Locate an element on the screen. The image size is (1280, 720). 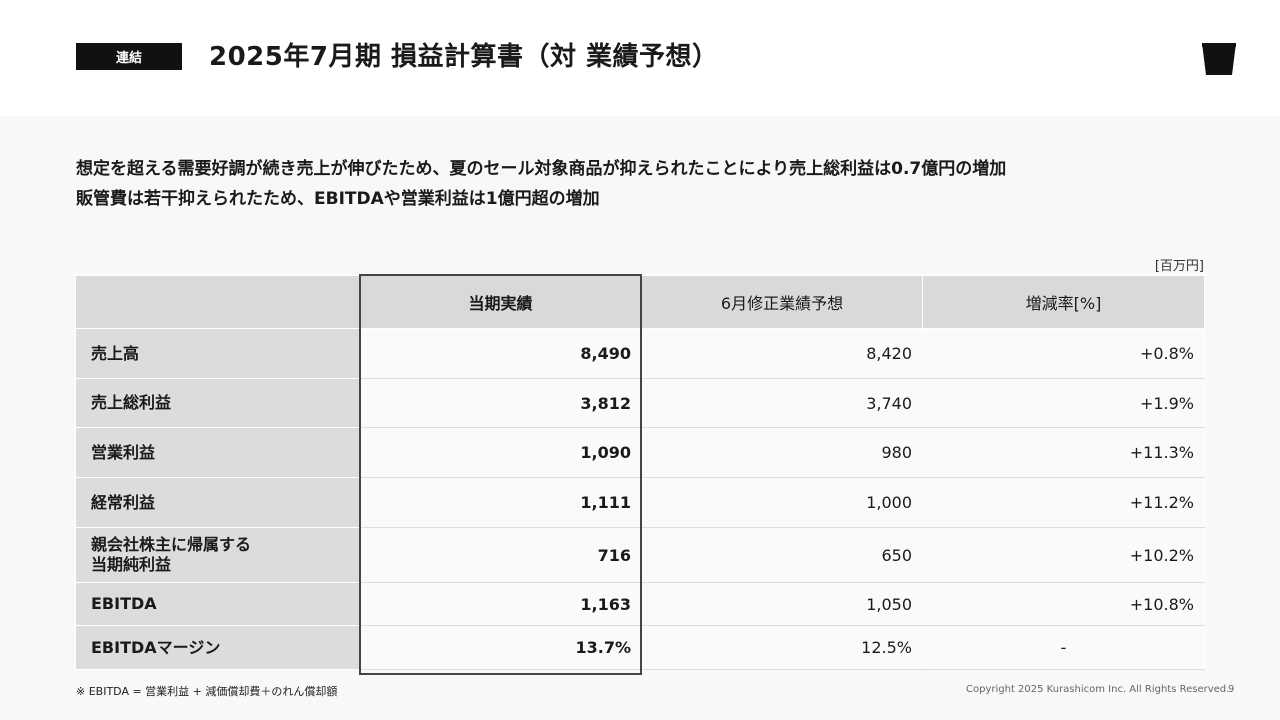
row-label: 親会社株主に帰属する 当期純利益 is located at coordinates (217, 555).